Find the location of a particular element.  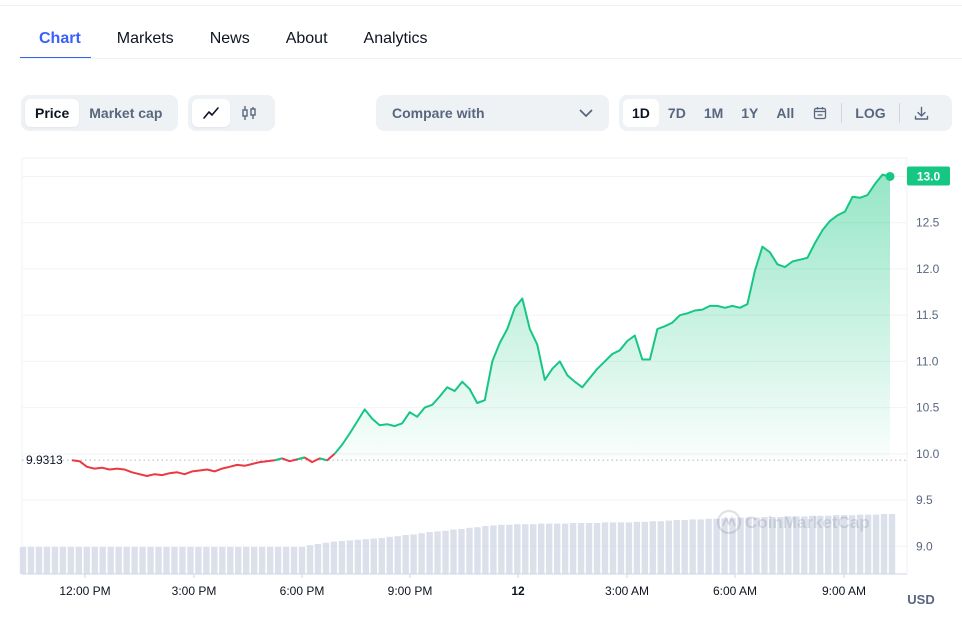

y-tick-label: 9.5 is located at coordinates (924, 500).